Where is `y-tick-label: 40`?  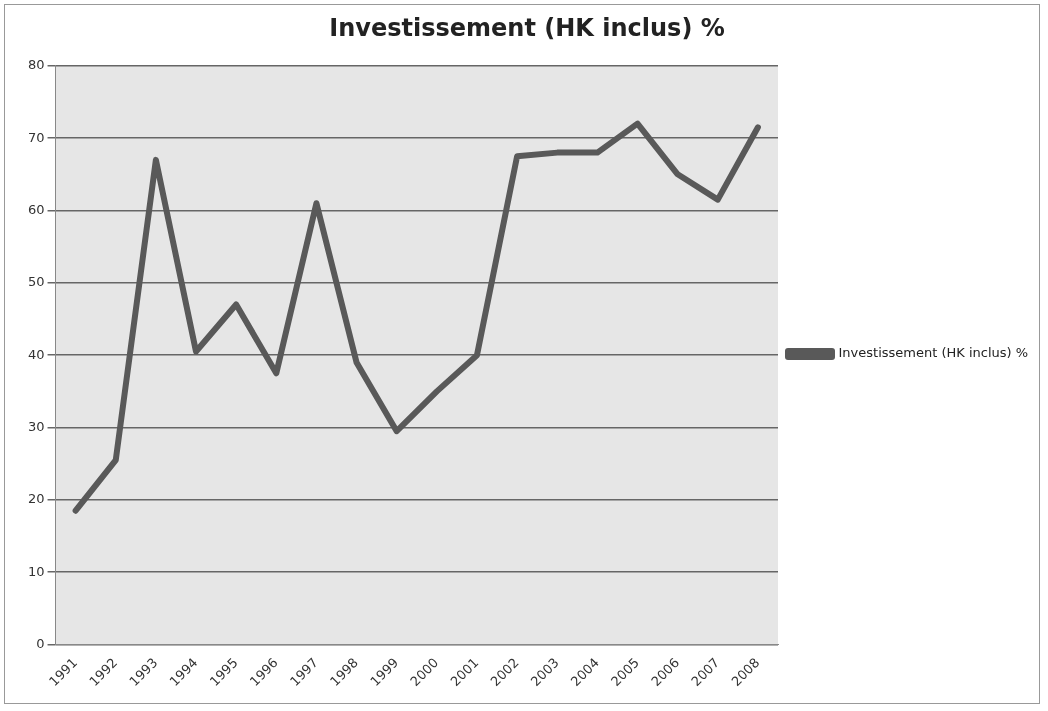
y-tick-label: 40 is located at coordinates (36, 354).